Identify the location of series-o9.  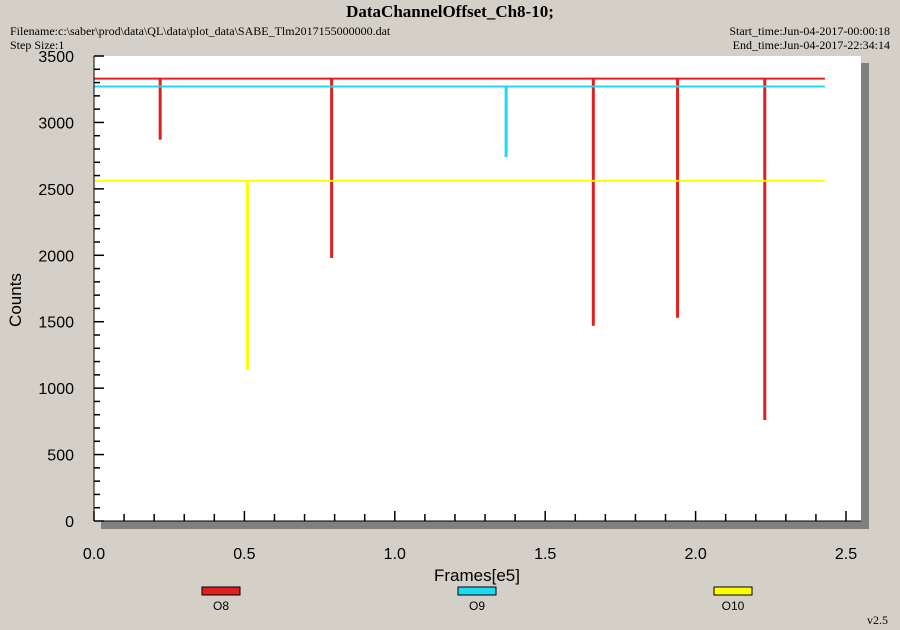
(459, 121).